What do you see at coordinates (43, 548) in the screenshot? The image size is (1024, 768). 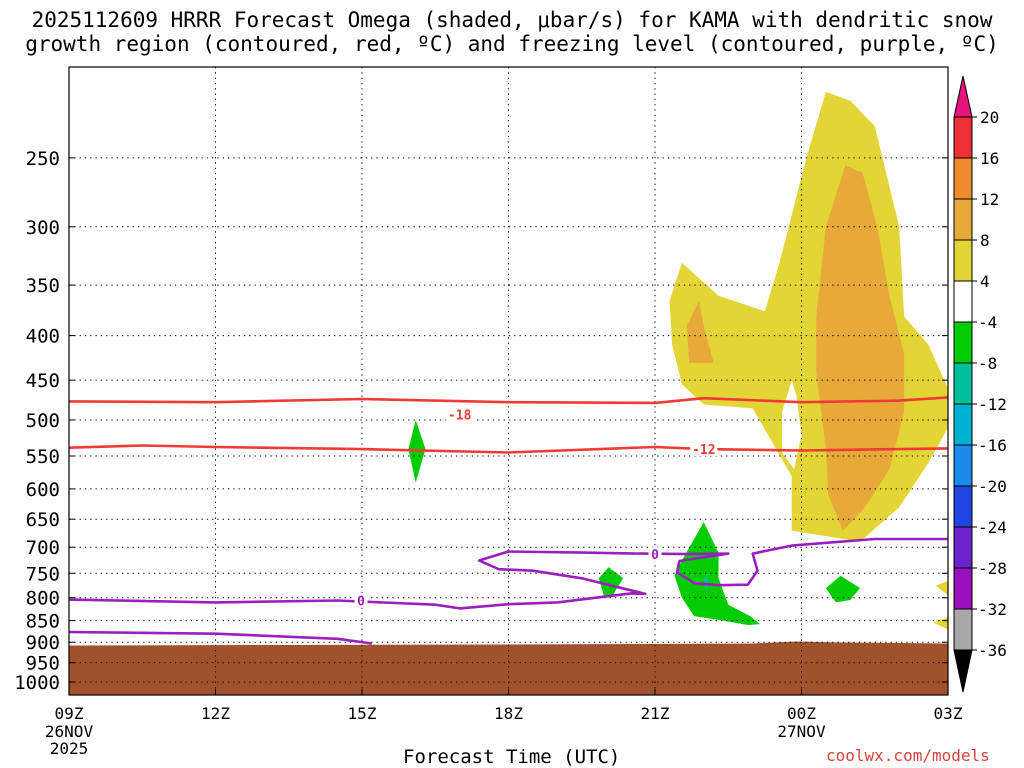 I see `y-tick-label: 700` at bounding box center [43, 548].